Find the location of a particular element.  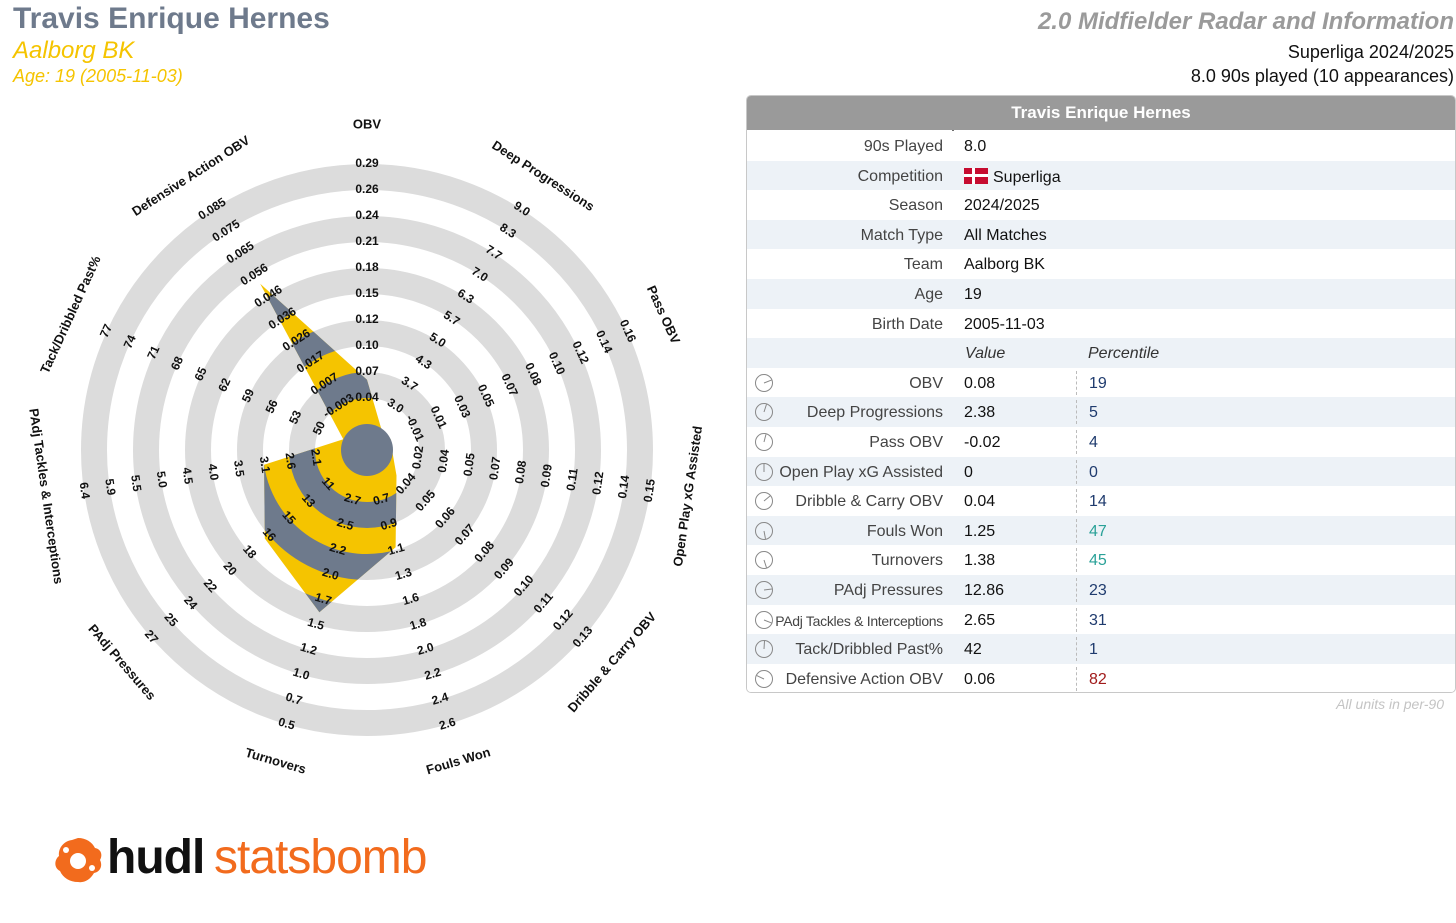

info-row: 90s Played 8.0 is located at coordinates (1101, 146).